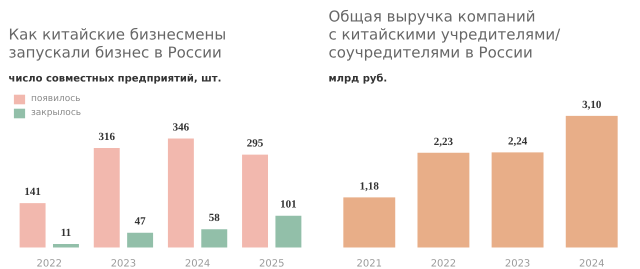 The width and height of the screenshot is (640, 269). I want to click on chart-subtitle: число совместных предприятий, шт., so click(115, 79).